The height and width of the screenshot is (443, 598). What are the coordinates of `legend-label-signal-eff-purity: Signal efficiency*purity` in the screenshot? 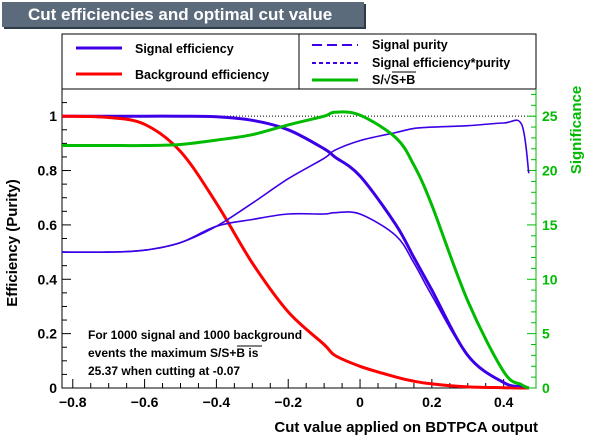 It's located at (441, 63).